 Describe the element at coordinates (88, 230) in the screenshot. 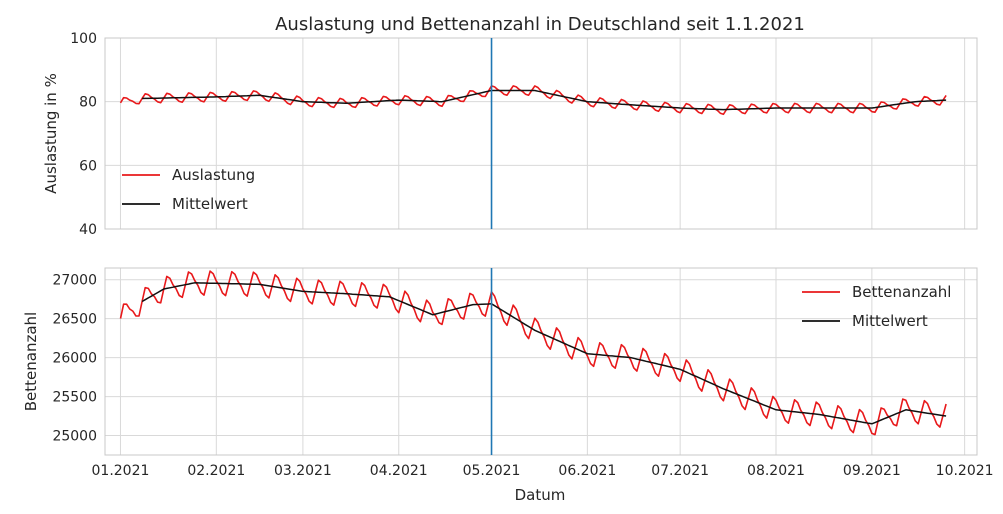

I see `y-tick-label: 40` at that location.